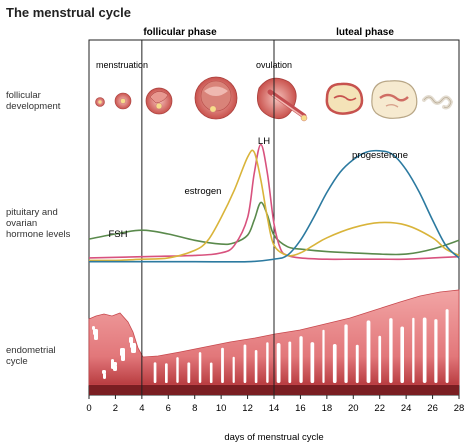 This screenshot has height=447, width=474. Describe the element at coordinates (432, 408) in the screenshot. I see `x-tick-label: 26` at that location.